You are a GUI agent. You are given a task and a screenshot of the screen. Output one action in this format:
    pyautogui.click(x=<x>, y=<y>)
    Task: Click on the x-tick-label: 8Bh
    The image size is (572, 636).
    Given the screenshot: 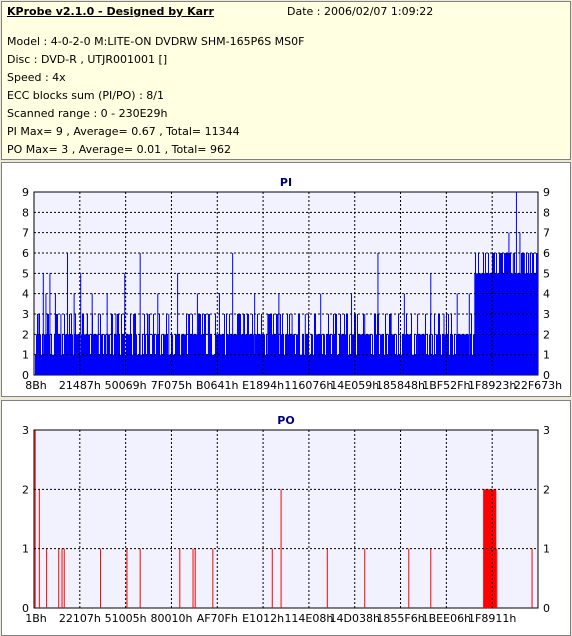 What is the action you would take?
    pyautogui.click(x=36, y=385)
    